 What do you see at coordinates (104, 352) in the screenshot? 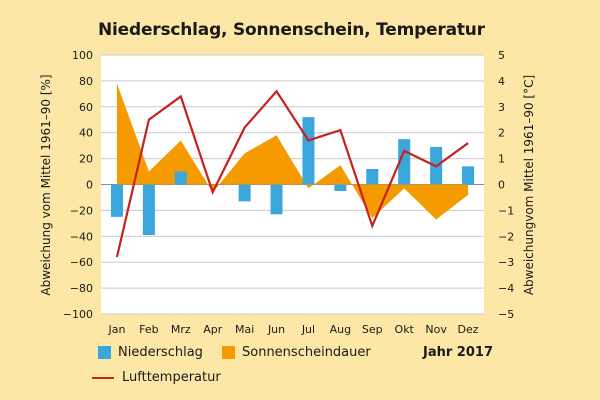
I see `legend-swatch-niederschlag` at bounding box center [104, 352].